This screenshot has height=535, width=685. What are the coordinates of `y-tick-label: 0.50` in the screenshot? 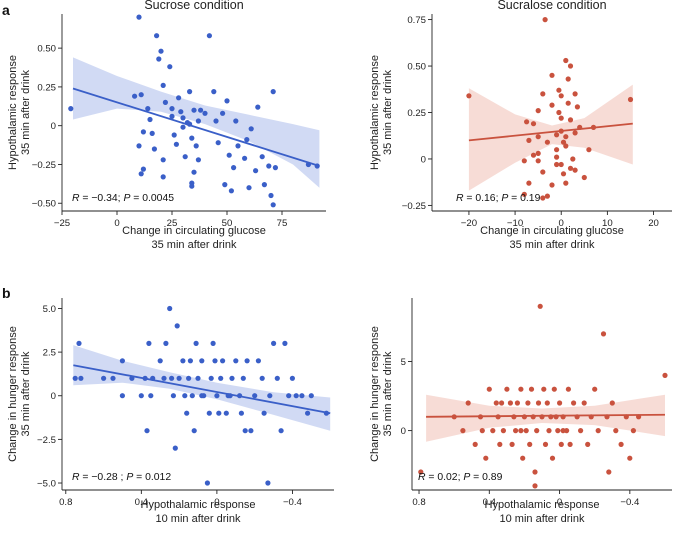 It's located at (46, 49).